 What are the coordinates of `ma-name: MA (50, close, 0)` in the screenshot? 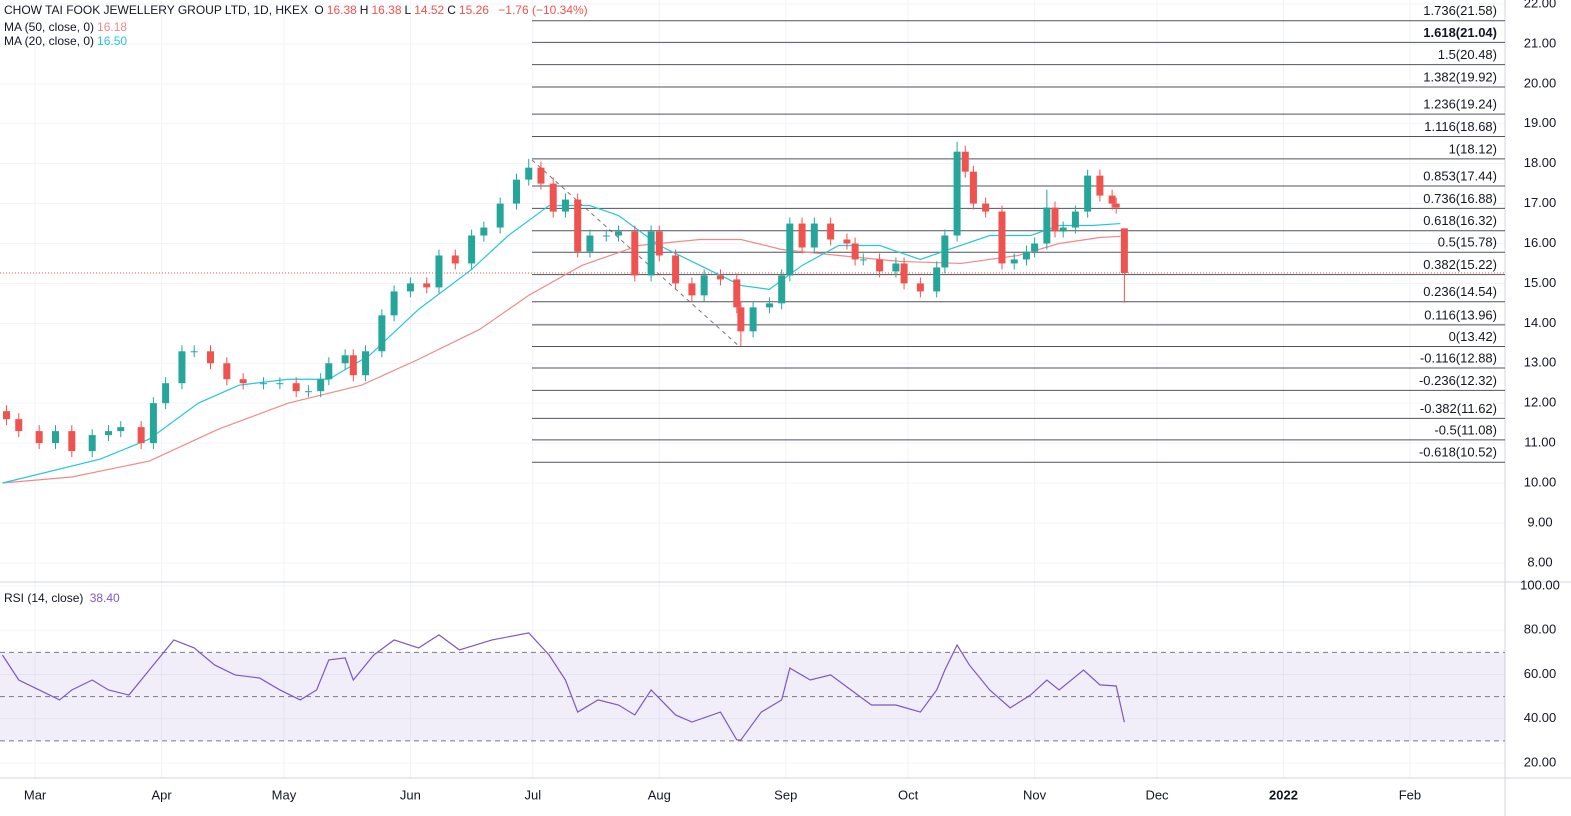 It's located at (49, 27).